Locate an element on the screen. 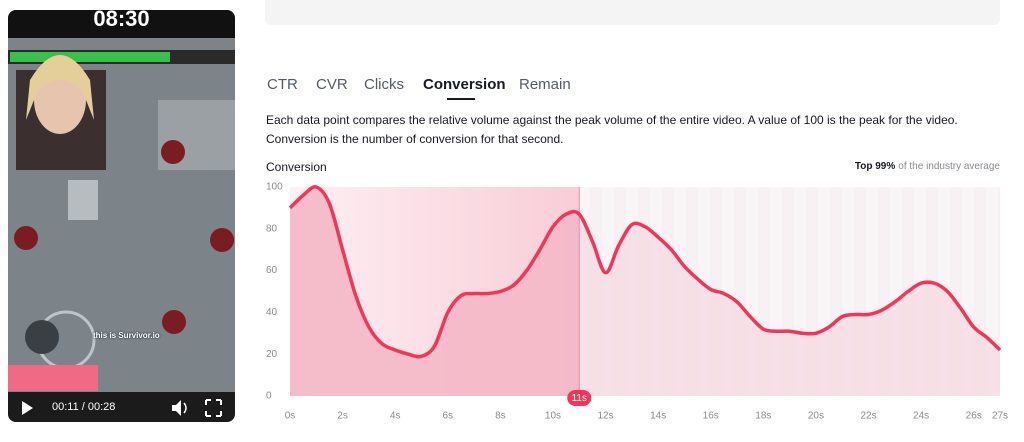 The height and width of the screenshot is (442, 1024). x-tick-label: 2s is located at coordinates (342, 416).